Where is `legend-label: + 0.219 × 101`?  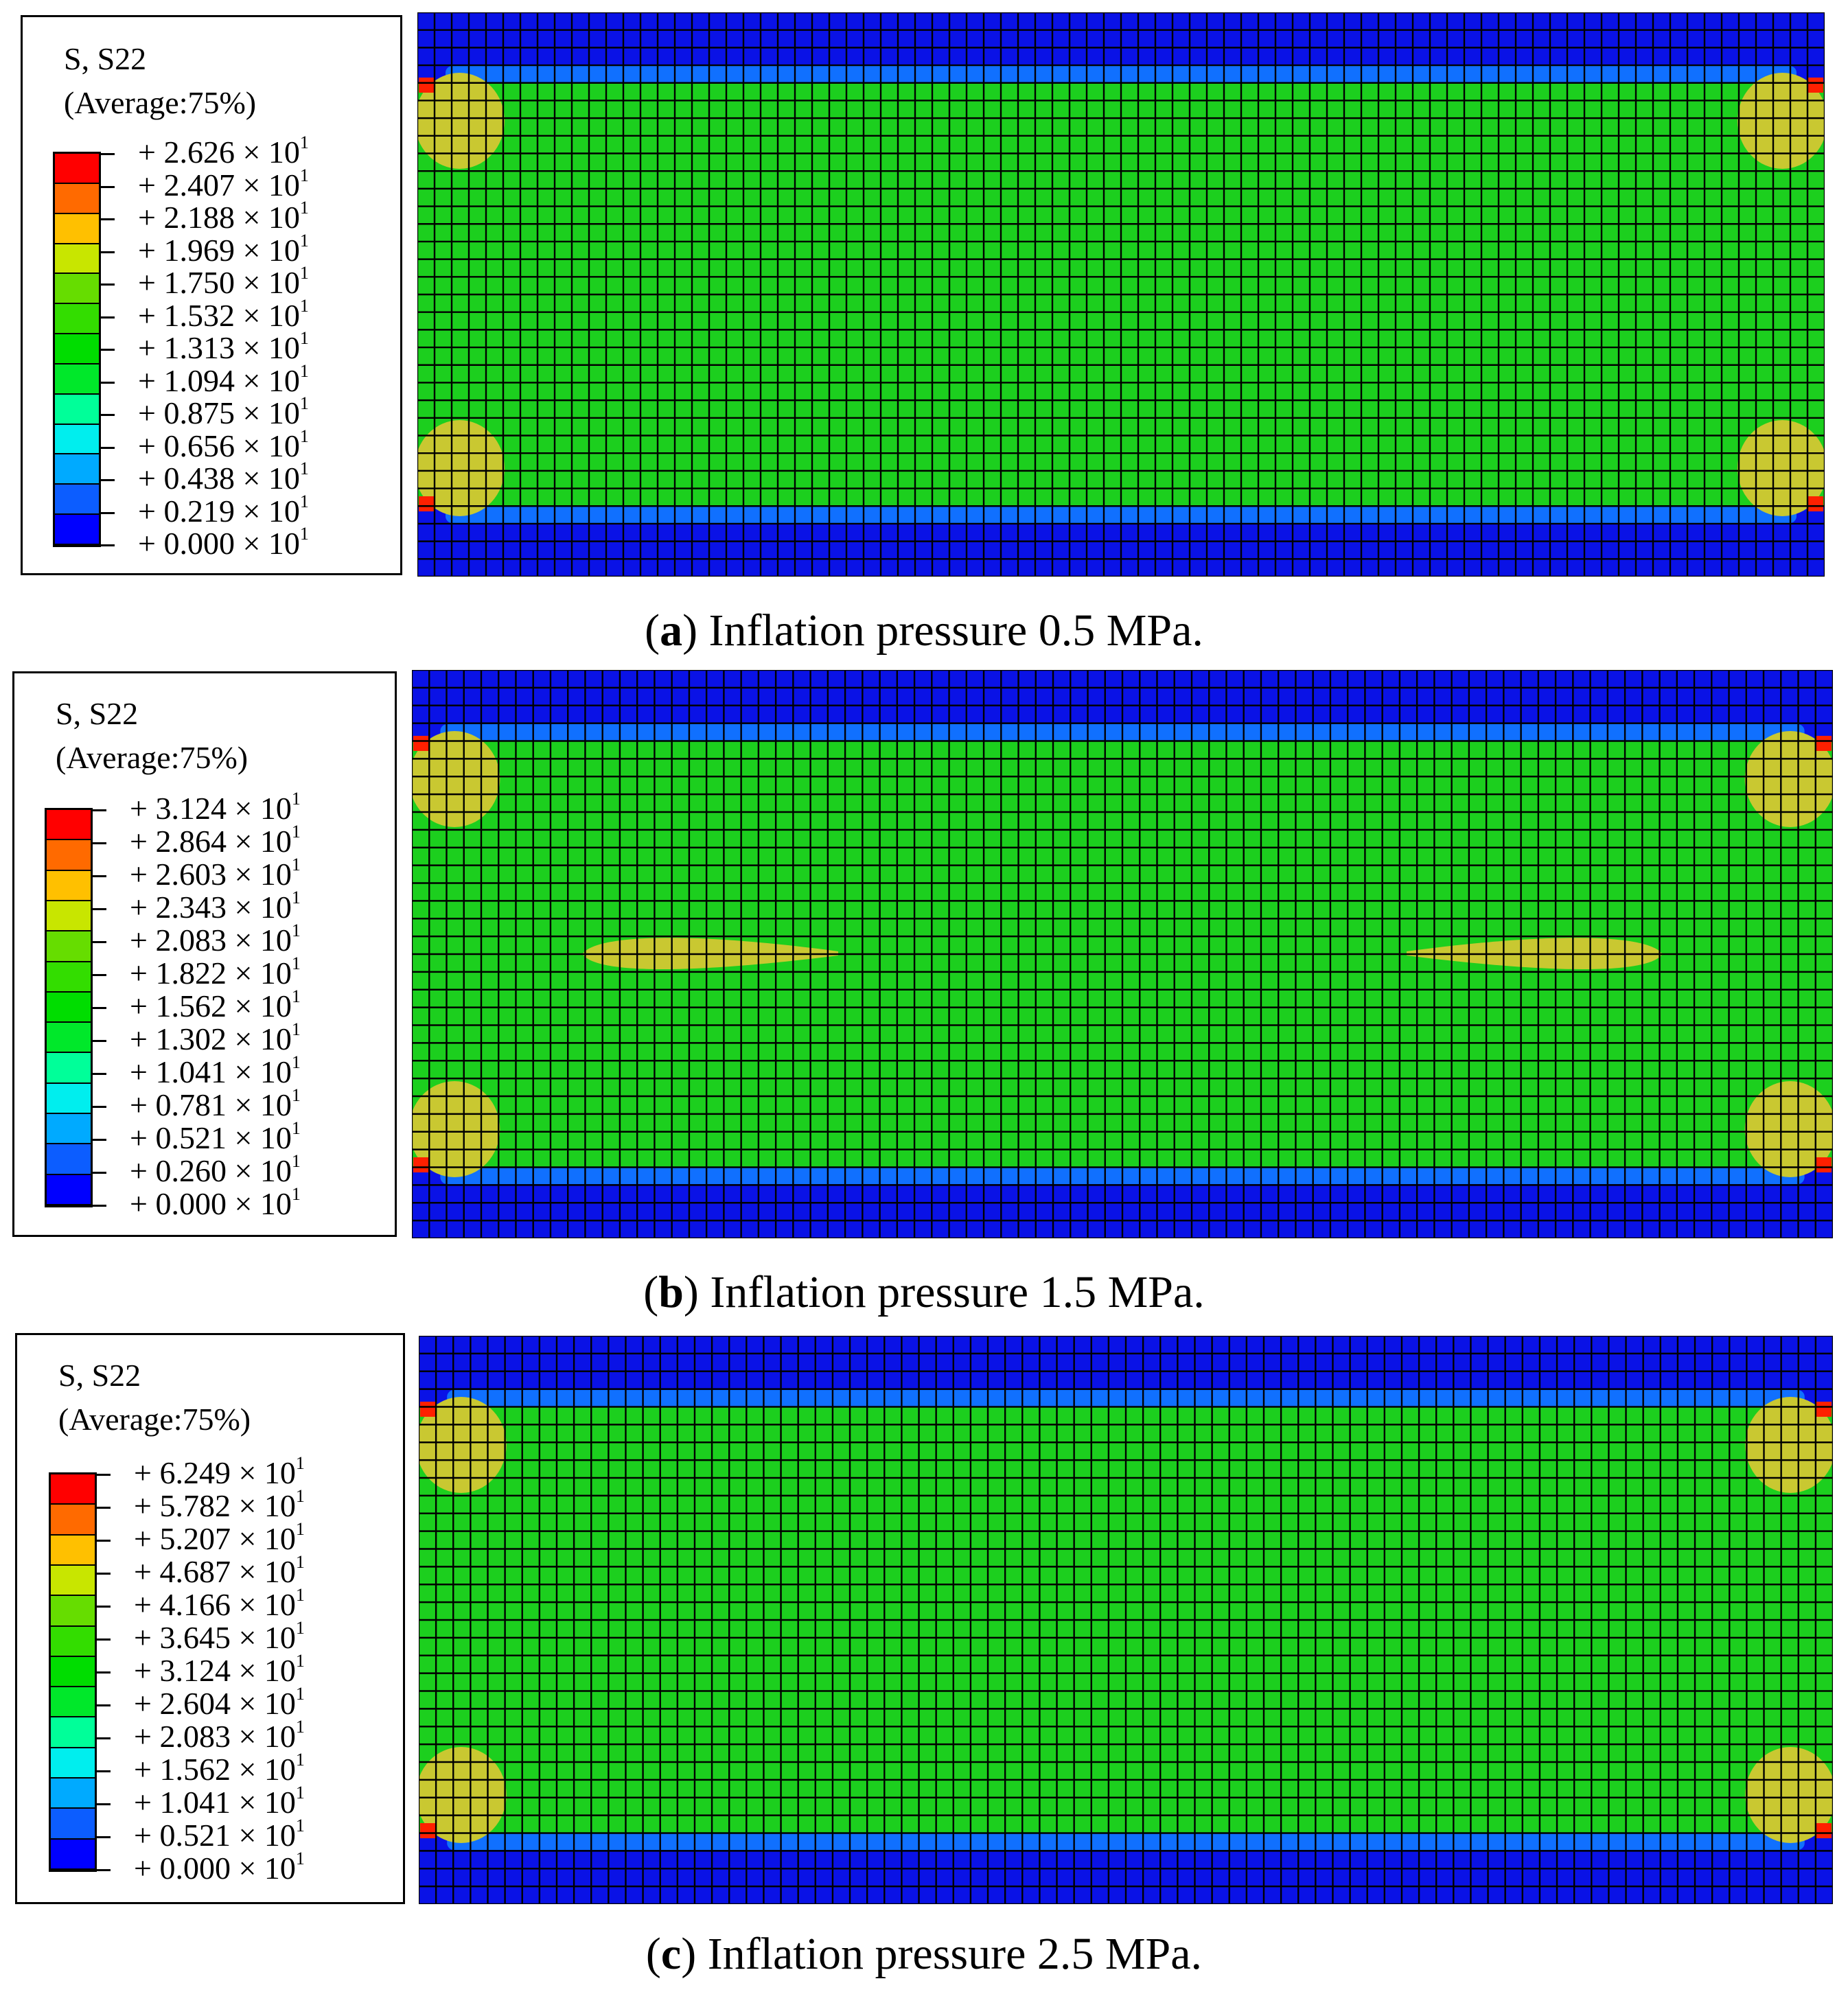 legend-label: + 0.219 × 101 is located at coordinates (223, 510).